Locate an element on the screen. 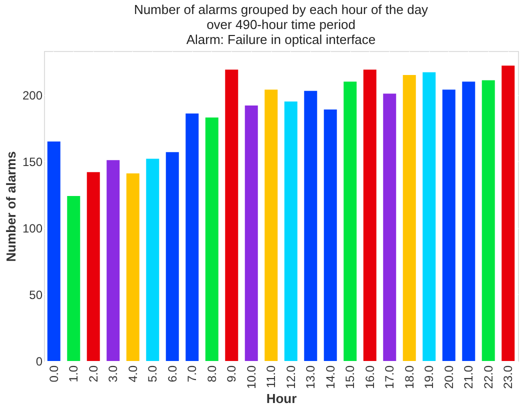  x-tick-label: 23.0 is located at coordinates (508, 377).